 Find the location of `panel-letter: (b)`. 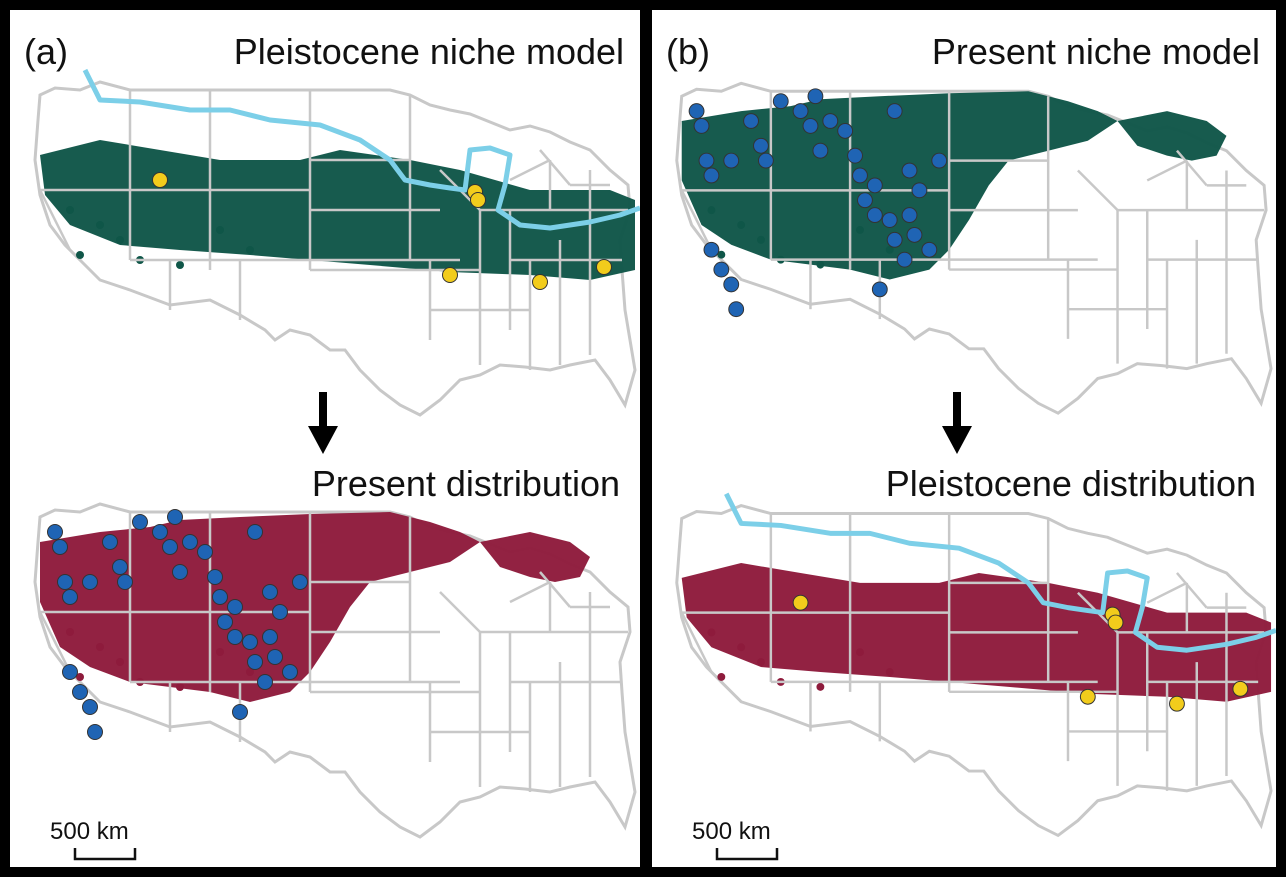

panel-letter: (b) is located at coordinates (688, 51).